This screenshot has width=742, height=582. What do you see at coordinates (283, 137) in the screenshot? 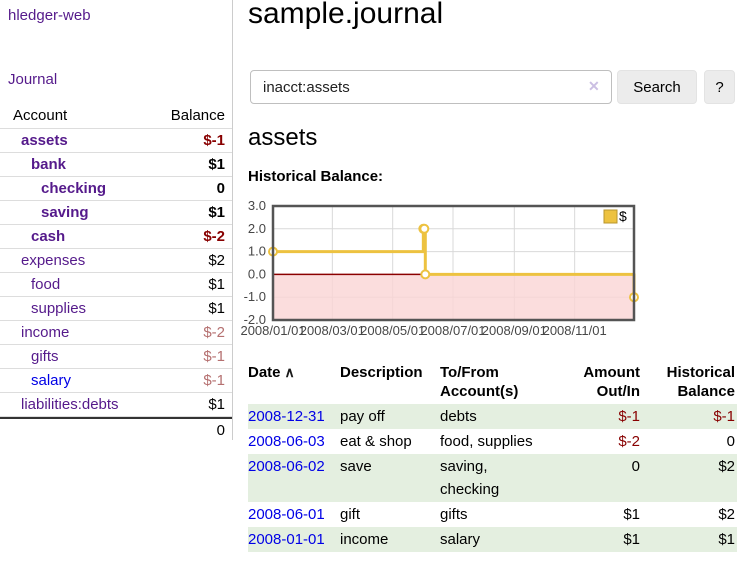
I see `account-heading: assets` at bounding box center [283, 137].